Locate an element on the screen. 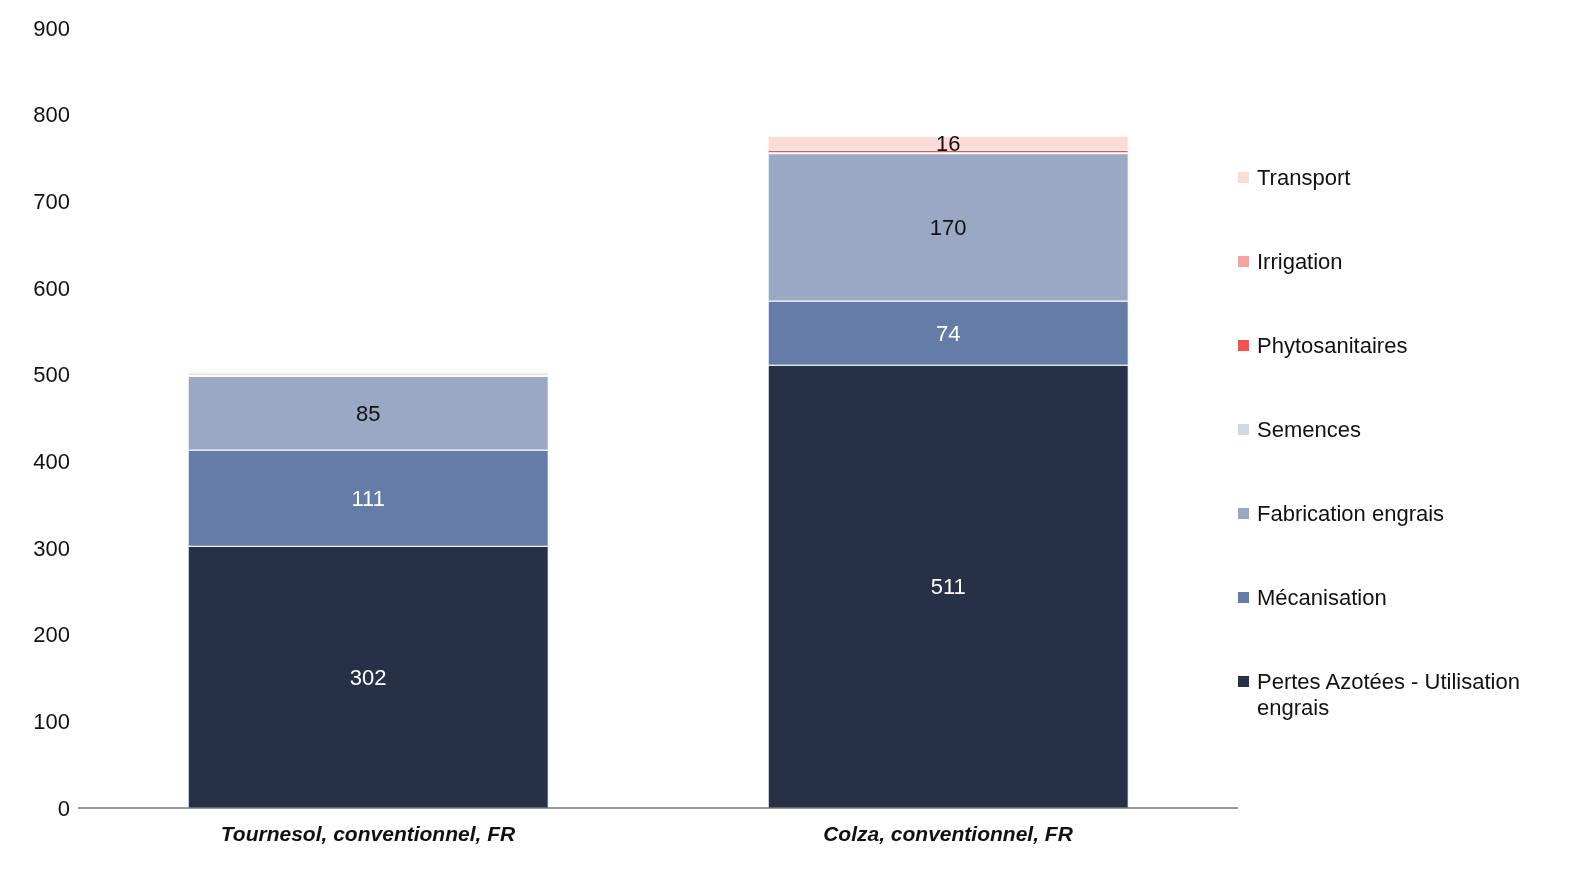  legend-label: Semences is located at coordinates (1309, 430).